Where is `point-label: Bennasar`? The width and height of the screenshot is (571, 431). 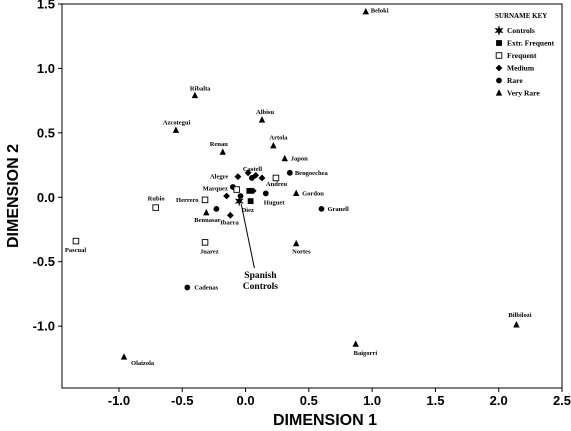 point-label: Bennasar is located at coordinates (207, 220).